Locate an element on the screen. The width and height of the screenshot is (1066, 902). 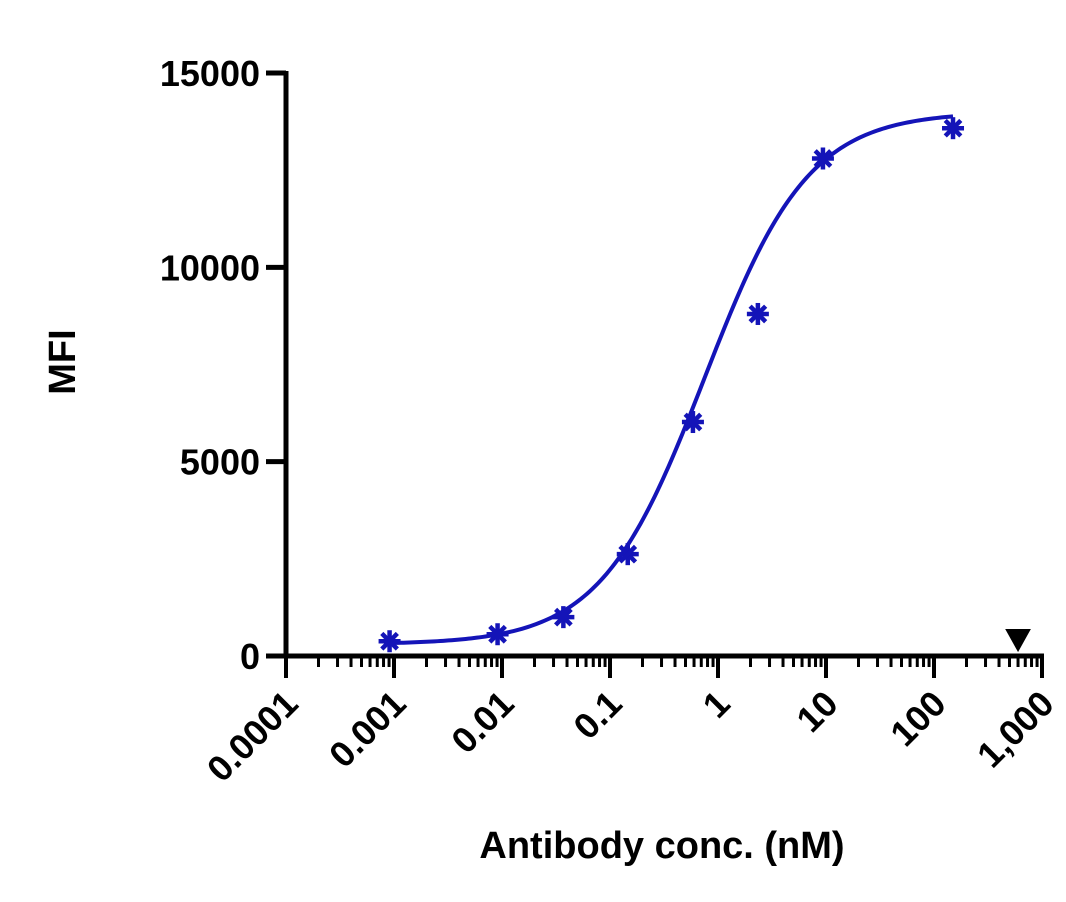
y-tick-label: 15000 is located at coordinates (210, 73).